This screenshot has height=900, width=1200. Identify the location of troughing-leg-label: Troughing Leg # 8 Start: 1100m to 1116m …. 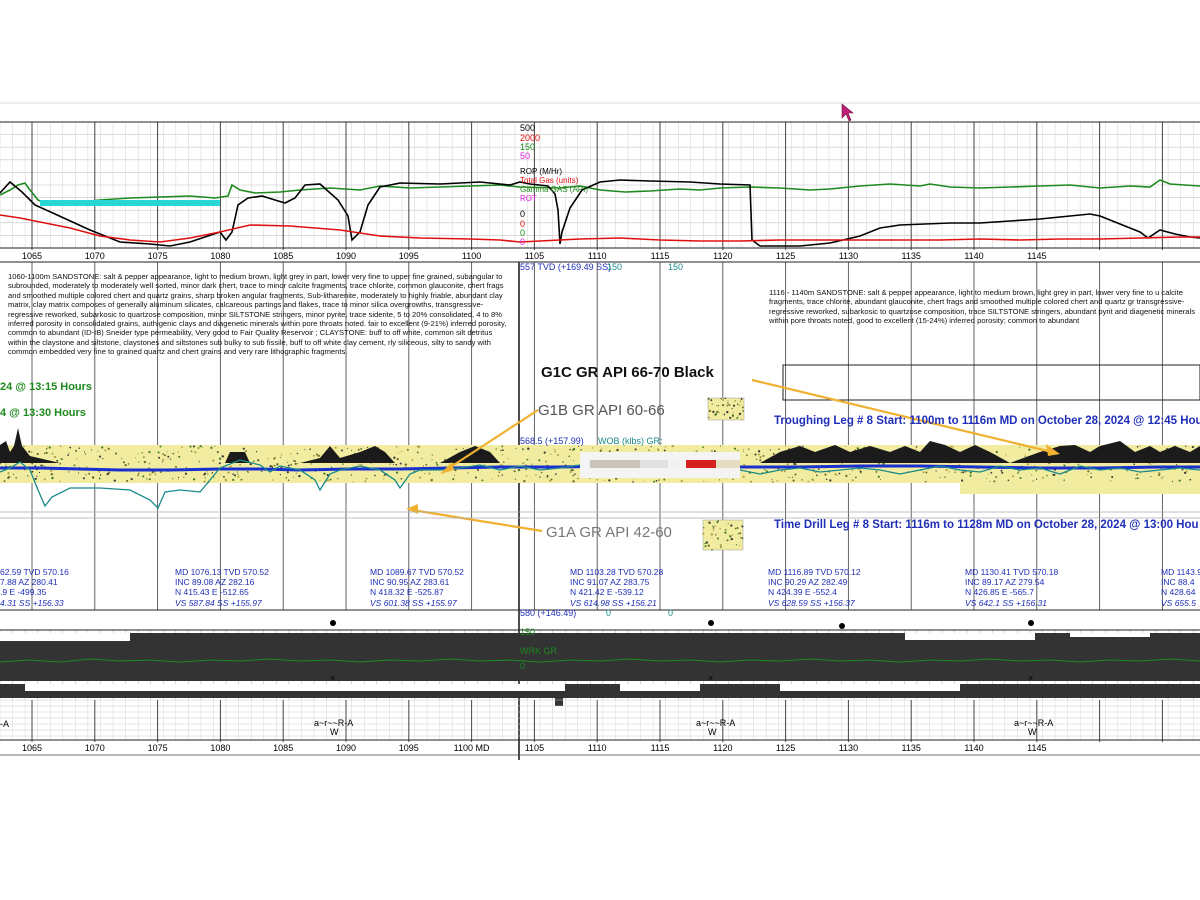
(987, 421).